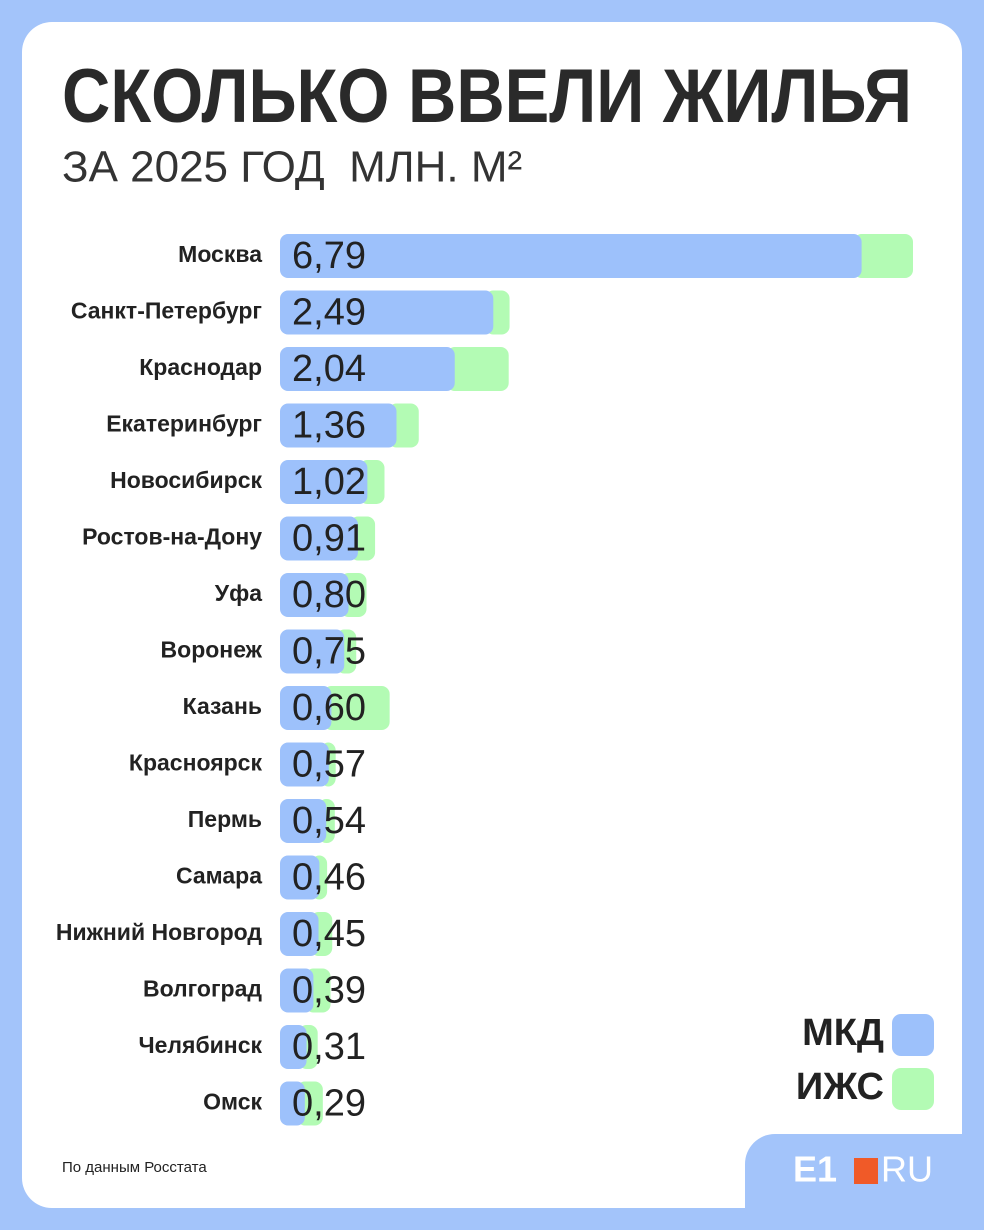  Describe the element at coordinates (172, 537) in the screenshot. I see `category-label: Ростов-на-Дону` at that location.